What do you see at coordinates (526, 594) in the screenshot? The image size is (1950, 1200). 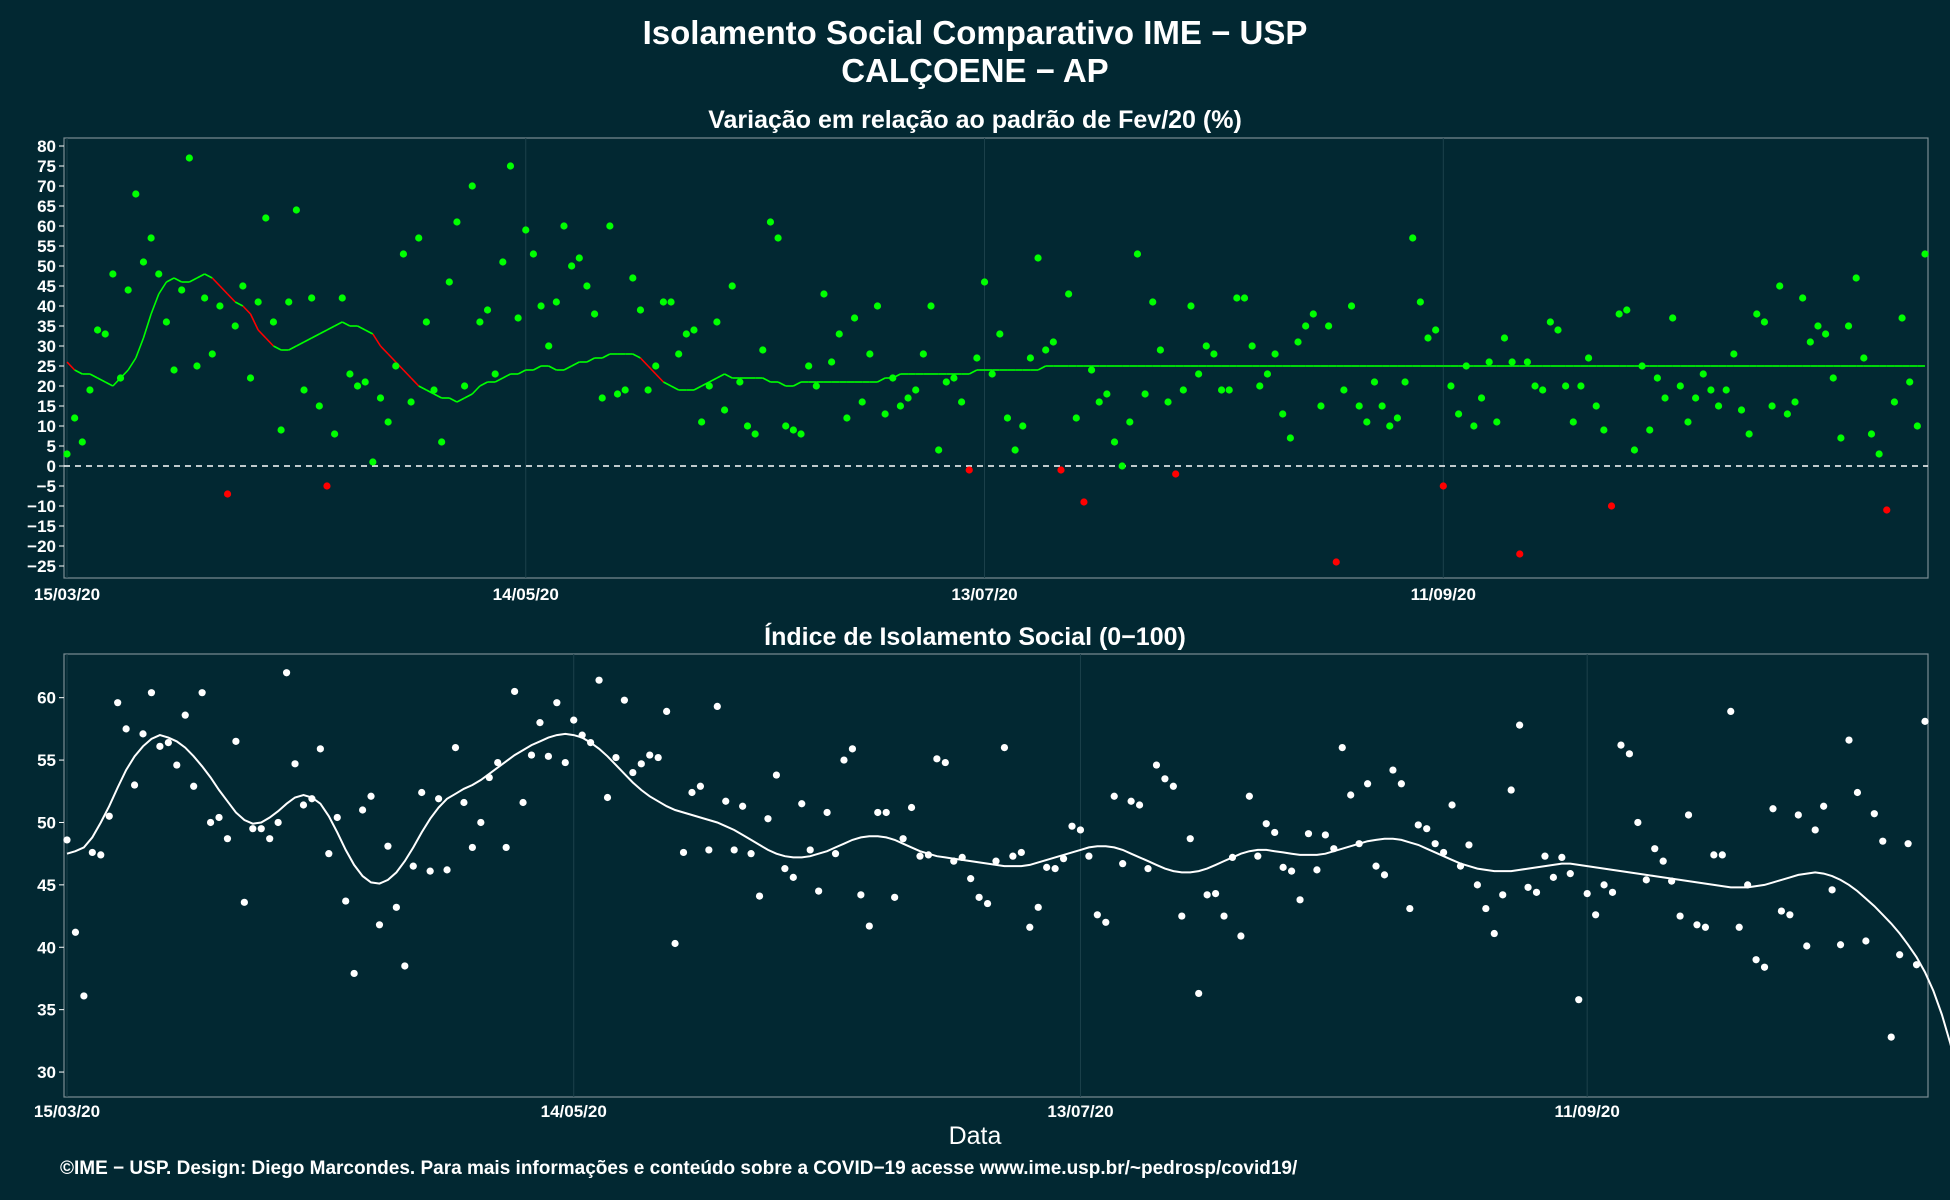 I see `x-tick-label: 14/05/20` at bounding box center [526, 594].